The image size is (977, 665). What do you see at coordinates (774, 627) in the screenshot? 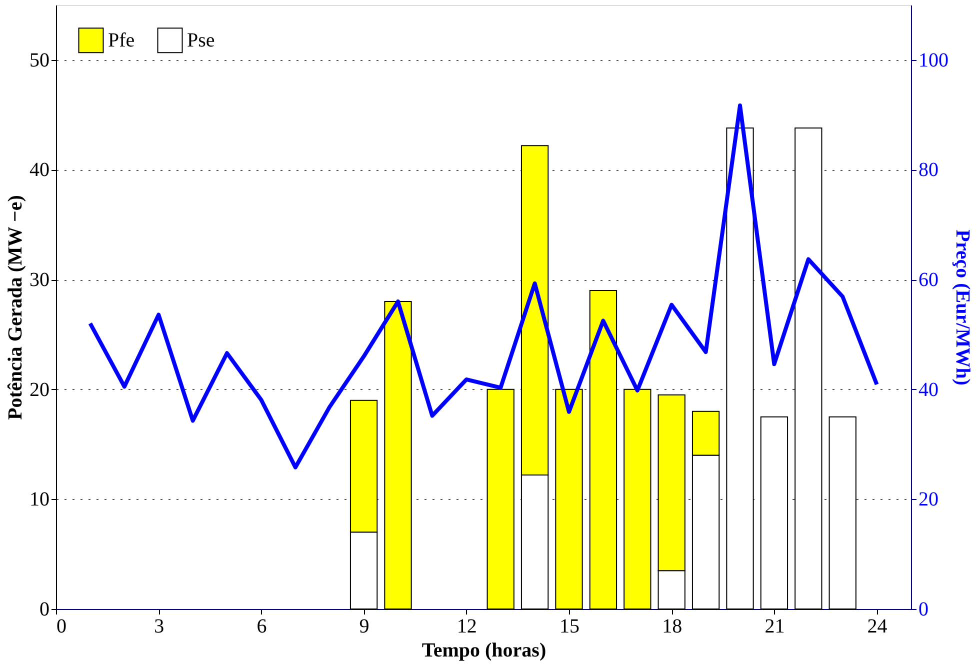
I see `x-tick-label: 21` at bounding box center [774, 627].